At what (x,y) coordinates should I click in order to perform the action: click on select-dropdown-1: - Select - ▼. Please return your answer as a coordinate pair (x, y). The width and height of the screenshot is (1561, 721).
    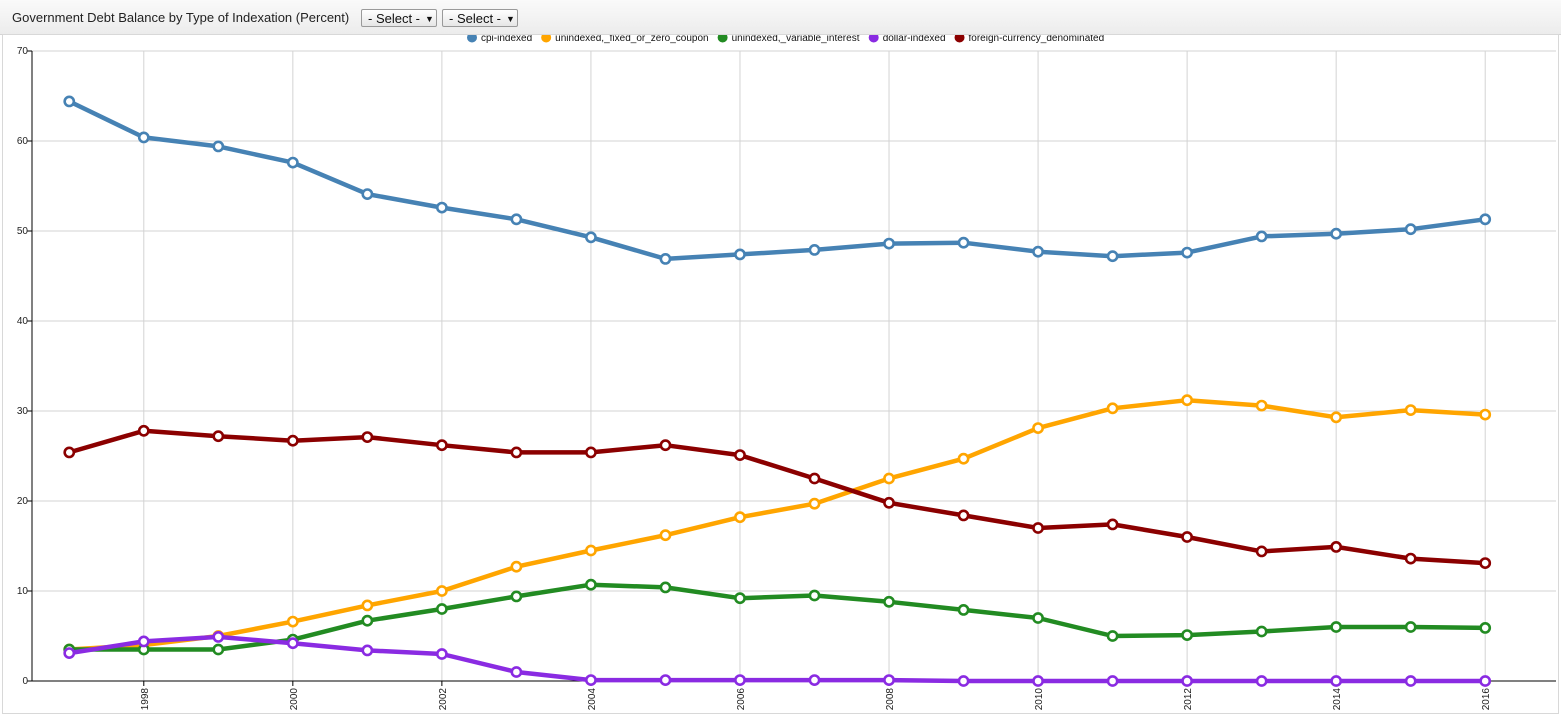
    Looking at the image, I should click on (399, 18).